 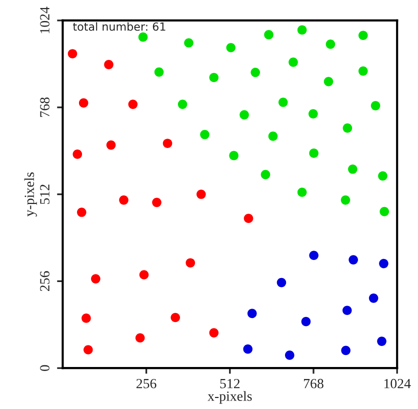 What do you see at coordinates (45, 281) in the screenshot?
I see `y-tick-label: 256` at bounding box center [45, 281].